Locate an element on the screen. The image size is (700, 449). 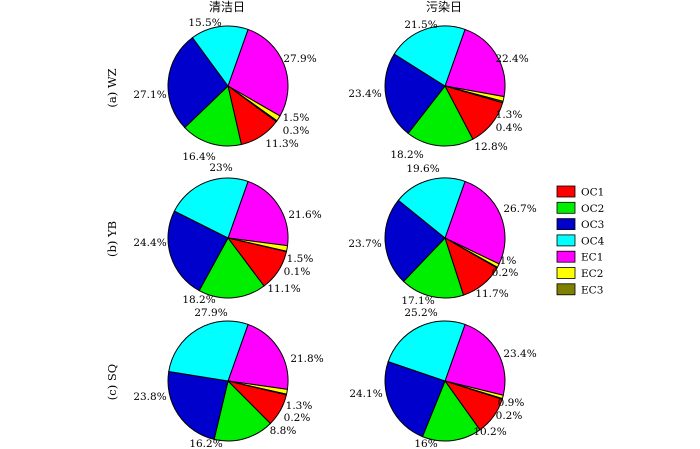
row-labels: (a) WZ (b) YB (c) SQ is located at coordinates (112, 234).